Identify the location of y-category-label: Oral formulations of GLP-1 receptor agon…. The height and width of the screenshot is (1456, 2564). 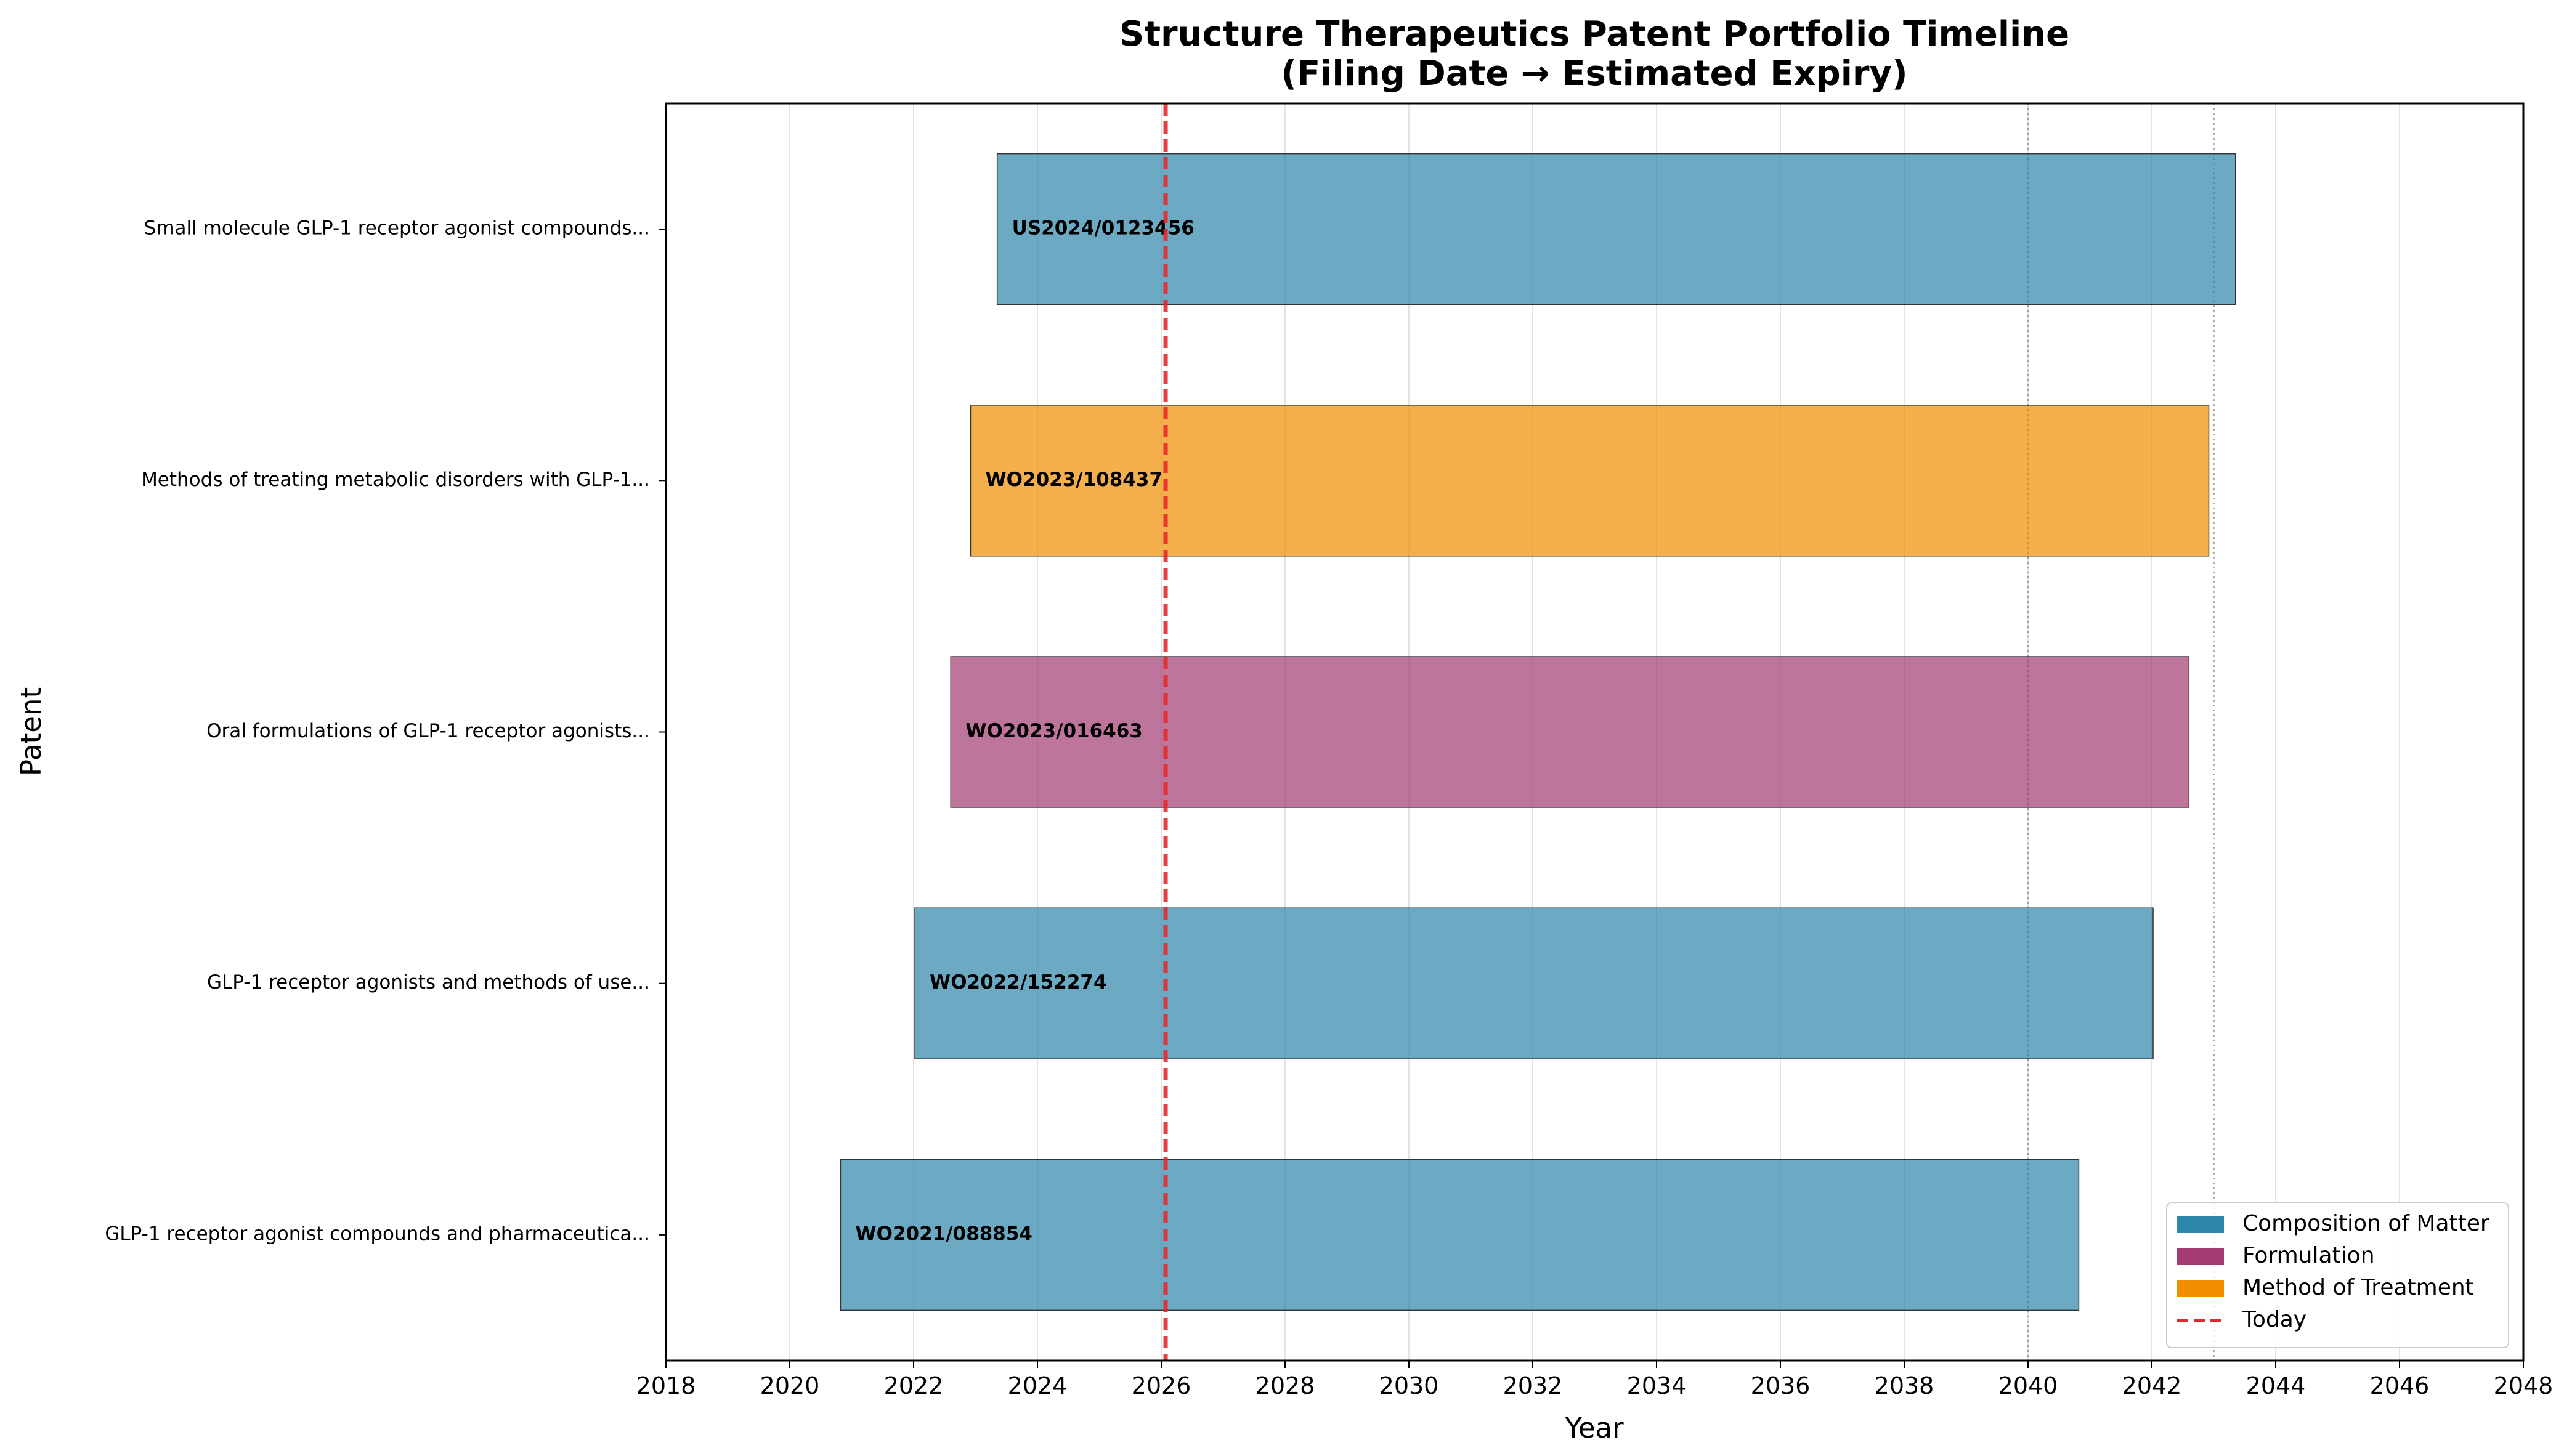
(428, 731).